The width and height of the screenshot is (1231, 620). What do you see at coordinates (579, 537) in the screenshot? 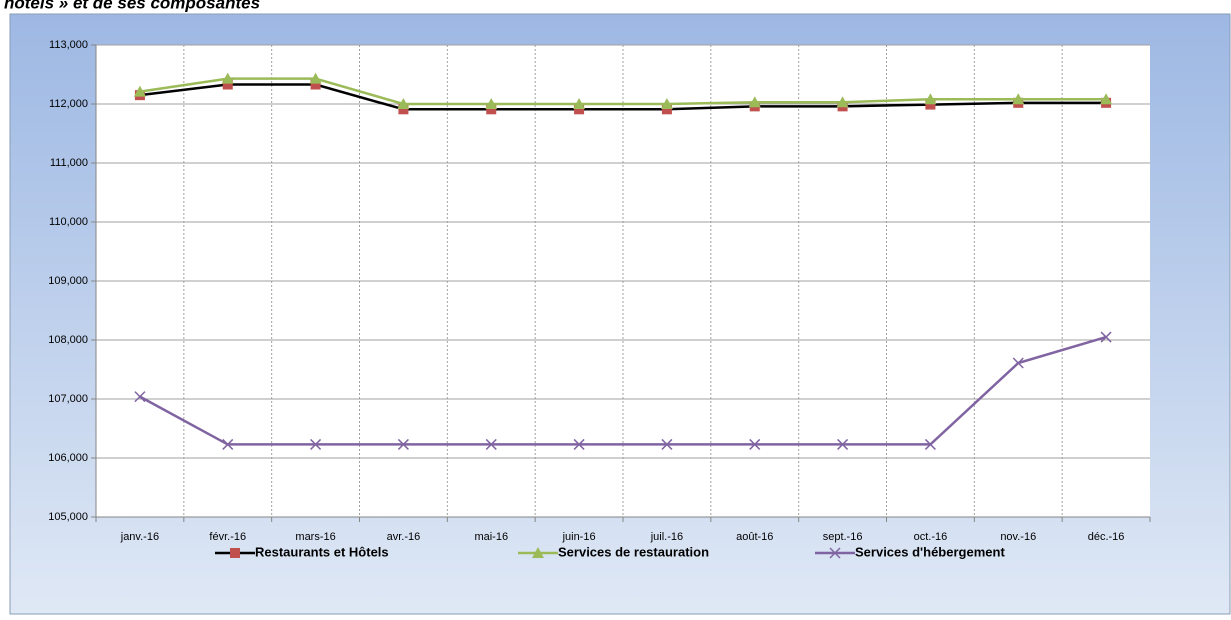
I see `x-tick-label: juin-16` at bounding box center [579, 537].